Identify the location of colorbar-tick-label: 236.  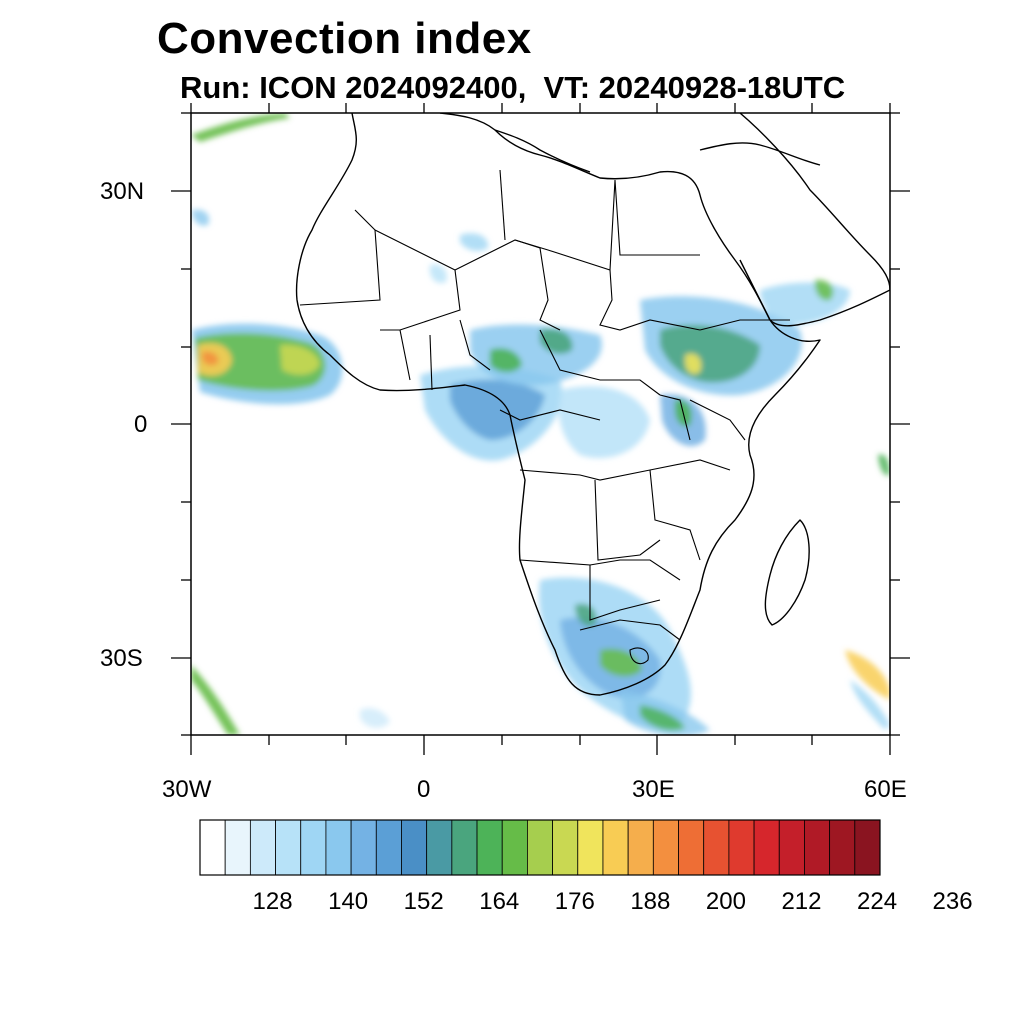
(952, 901).